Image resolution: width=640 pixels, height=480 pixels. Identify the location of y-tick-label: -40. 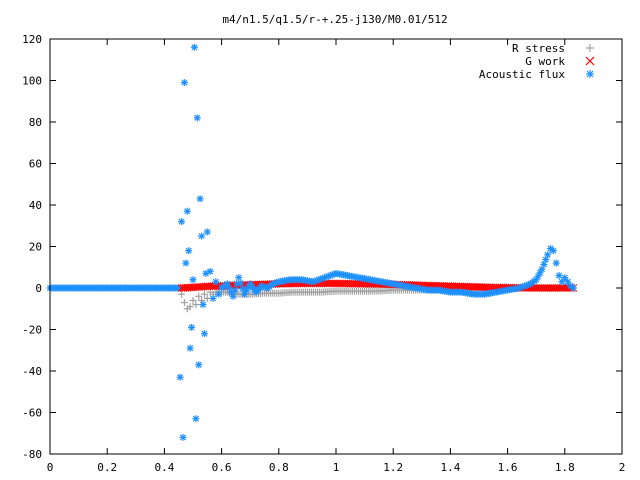
(32, 371).